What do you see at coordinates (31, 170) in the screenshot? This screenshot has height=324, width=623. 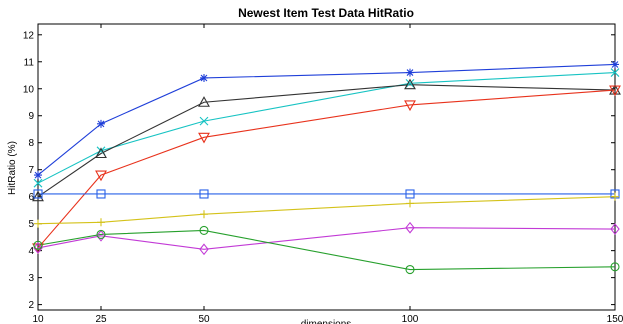 I see `y-tick-label: 7` at bounding box center [31, 170].